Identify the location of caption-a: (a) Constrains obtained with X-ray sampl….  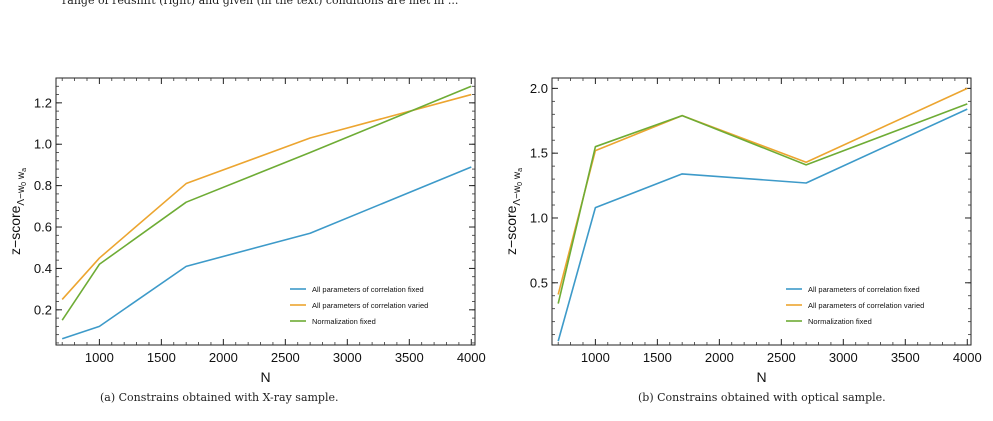
(219, 397).